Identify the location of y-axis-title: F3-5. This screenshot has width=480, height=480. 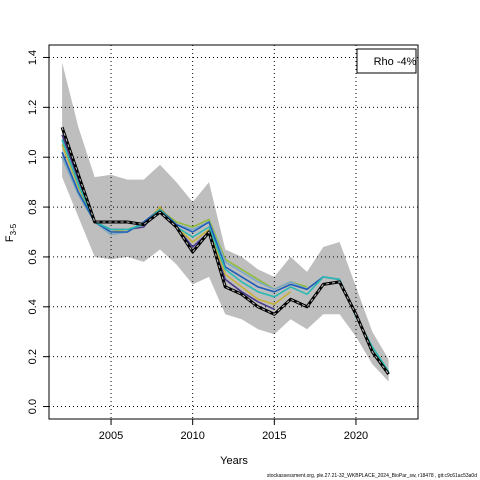
(11, 232).